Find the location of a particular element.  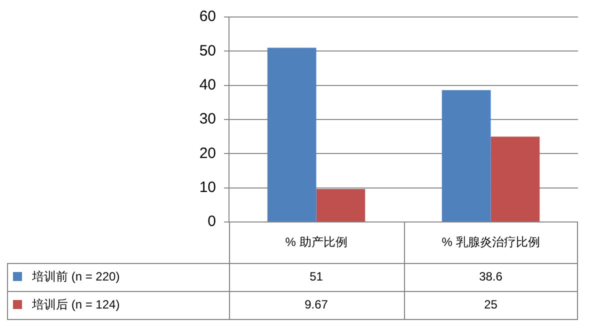

data-label: 38.6 is located at coordinates (491, 276).